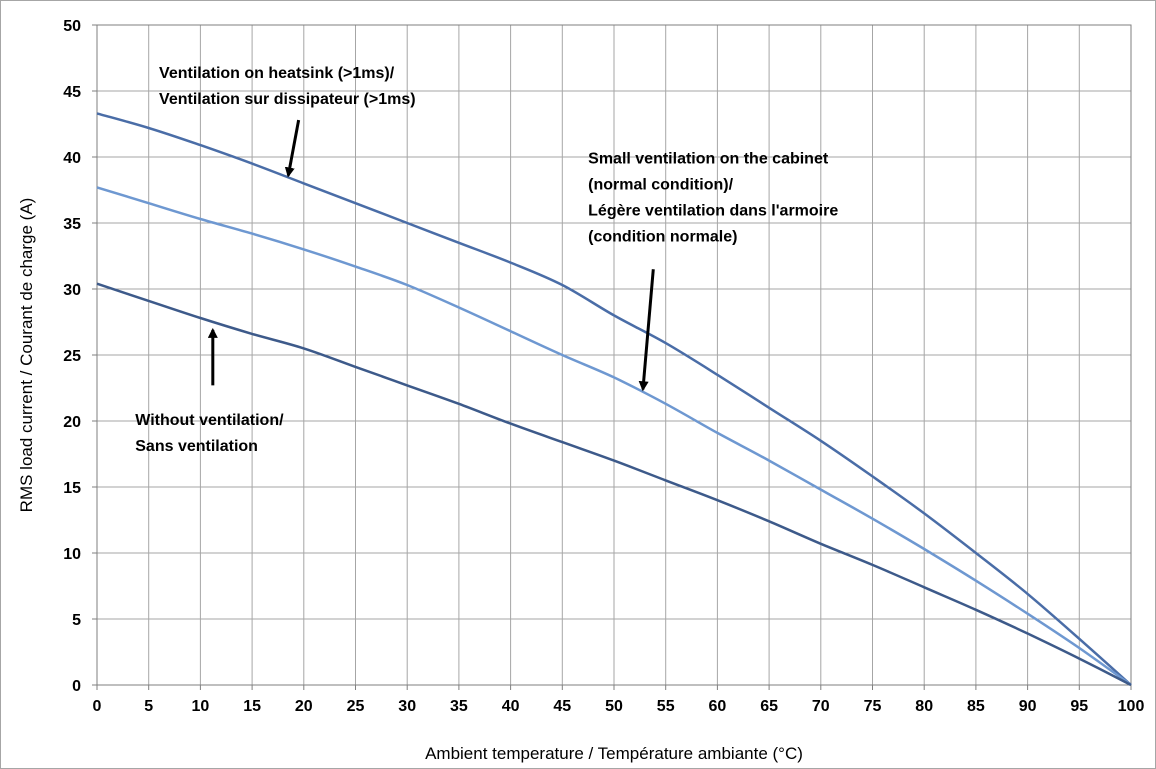 Image resolution: width=1156 pixels, height=769 pixels. What do you see at coordinates (614, 706) in the screenshot?
I see `x-tick-label: 50` at bounding box center [614, 706].